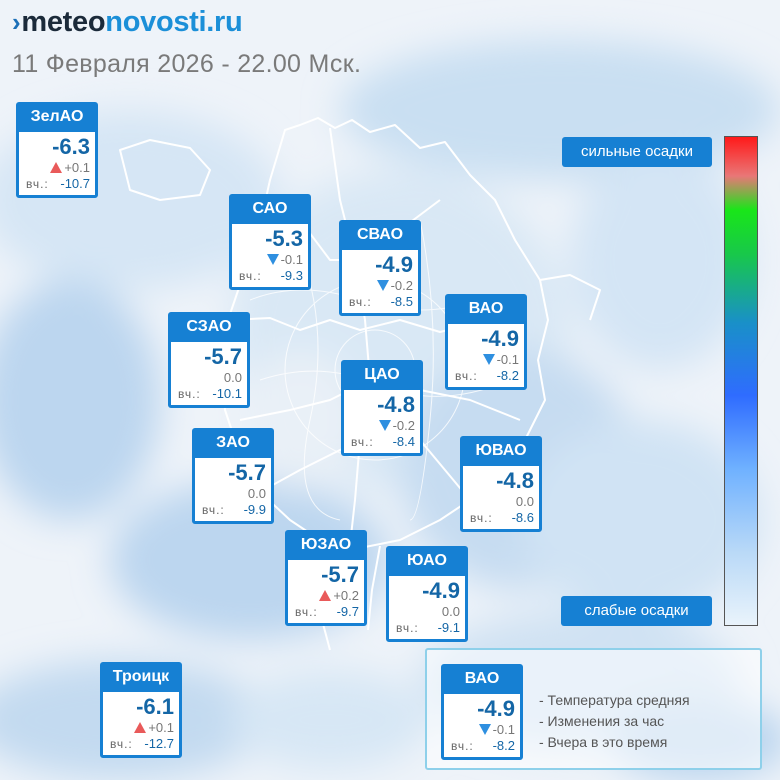 Image resolution: width=780 pixels, height=780 pixels. Describe the element at coordinates (403, 441) in the screenshot. I see `yesterday-value: -8.4` at that location.